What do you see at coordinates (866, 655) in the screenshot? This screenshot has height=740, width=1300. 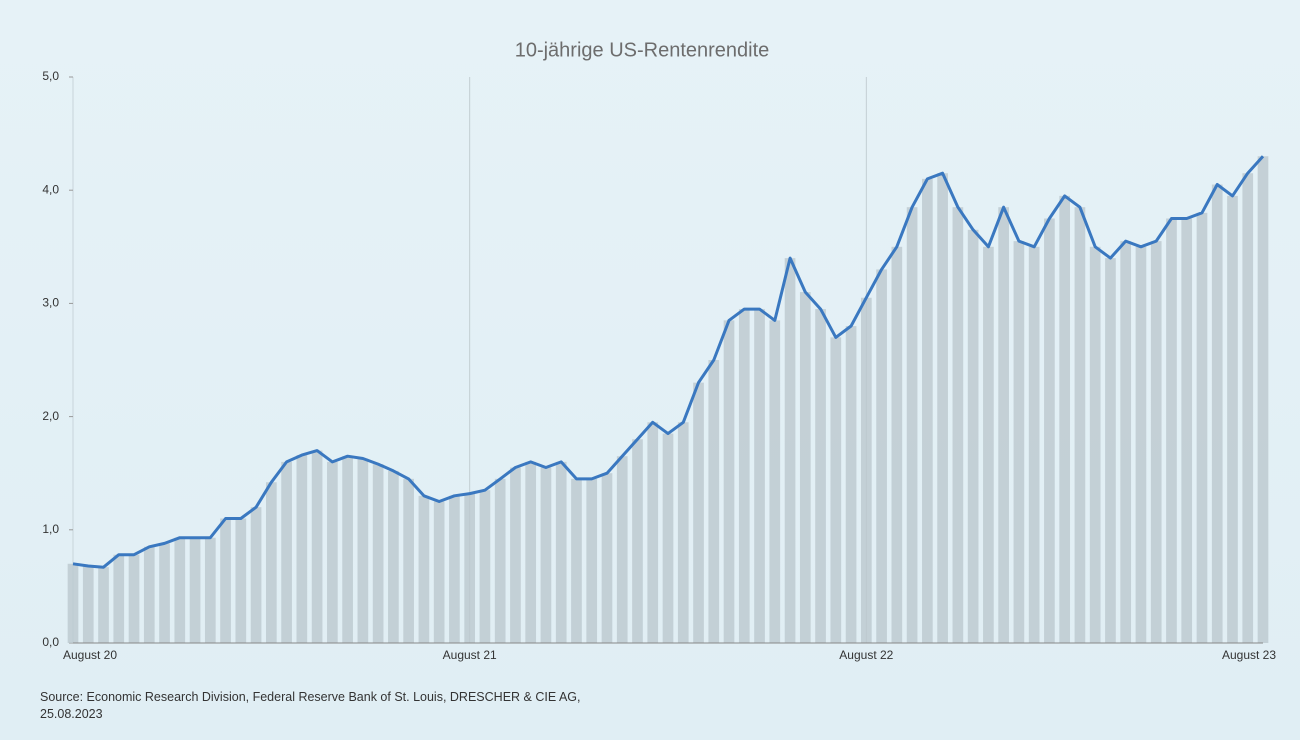 I see `x-tick-label: August 22` at bounding box center [866, 655].